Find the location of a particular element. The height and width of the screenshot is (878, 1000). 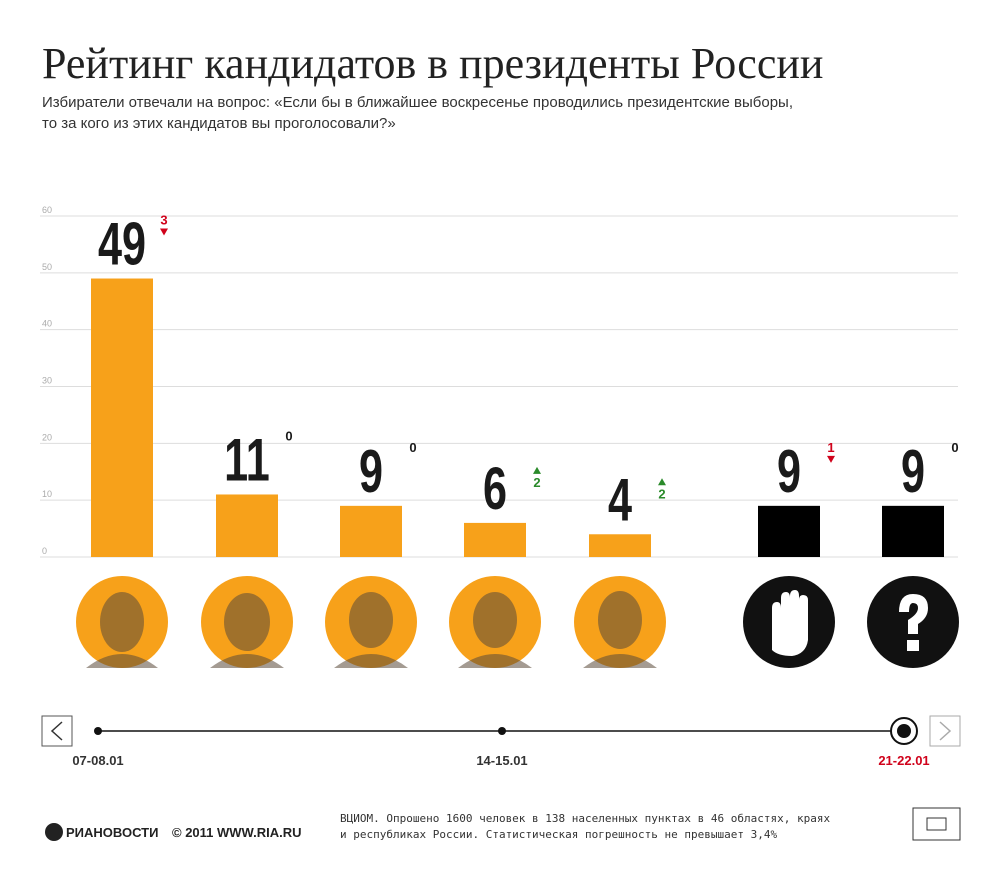

y-tick-label: 10 is located at coordinates (47, 494).